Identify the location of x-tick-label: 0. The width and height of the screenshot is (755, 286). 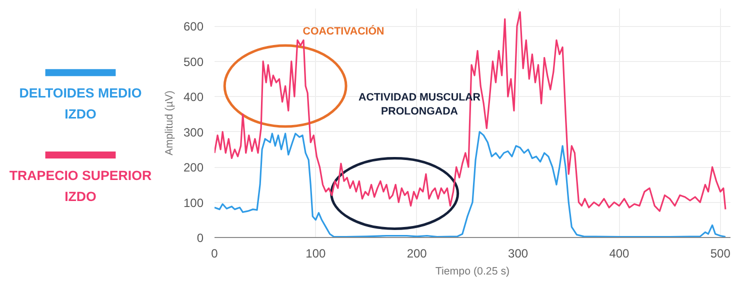
(214, 253).